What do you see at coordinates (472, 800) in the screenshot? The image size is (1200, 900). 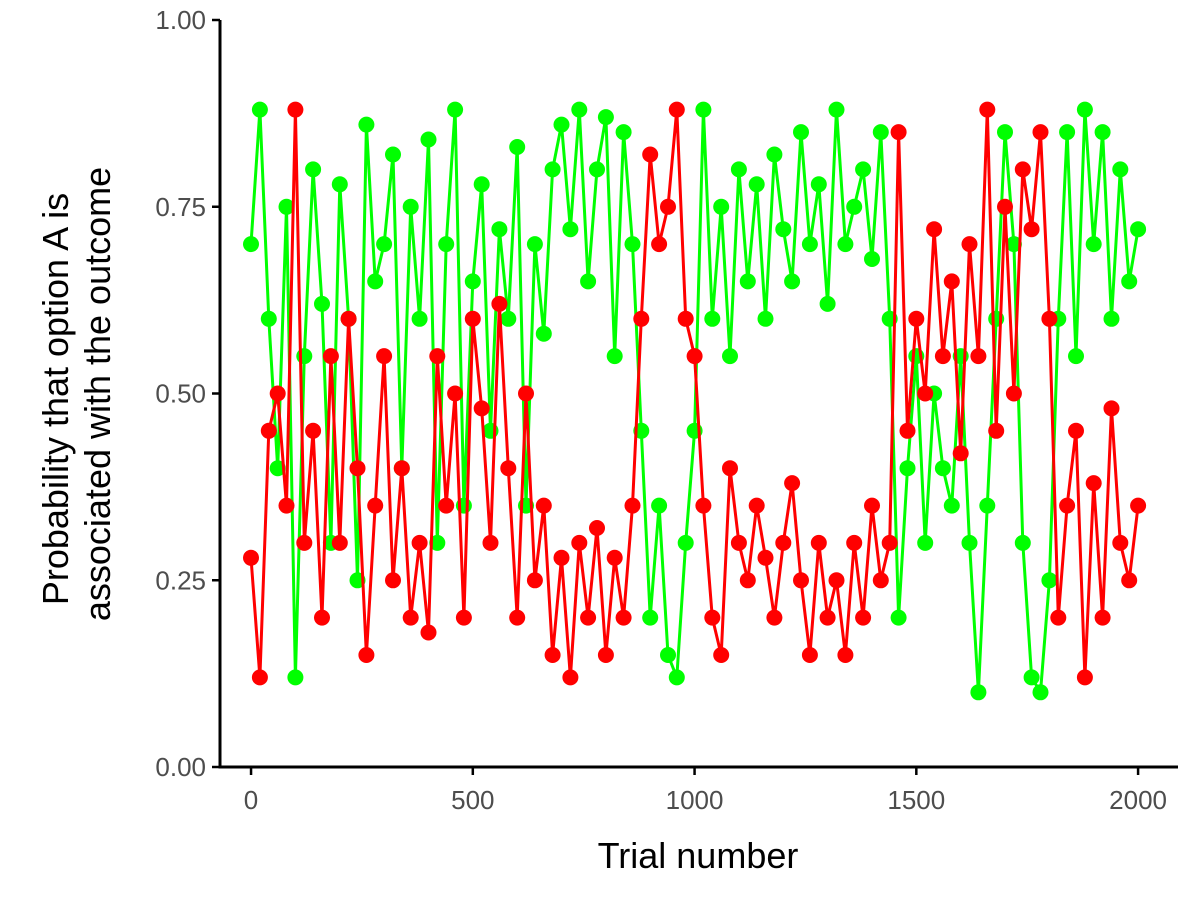 I see `x-tick-label: 500` at bounding box center [472, 800].